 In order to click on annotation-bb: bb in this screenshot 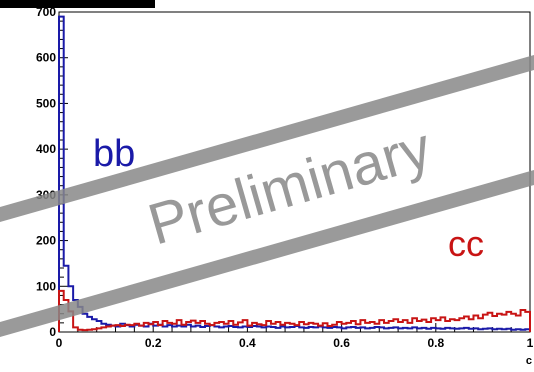, I will do `click(114, 154)`.